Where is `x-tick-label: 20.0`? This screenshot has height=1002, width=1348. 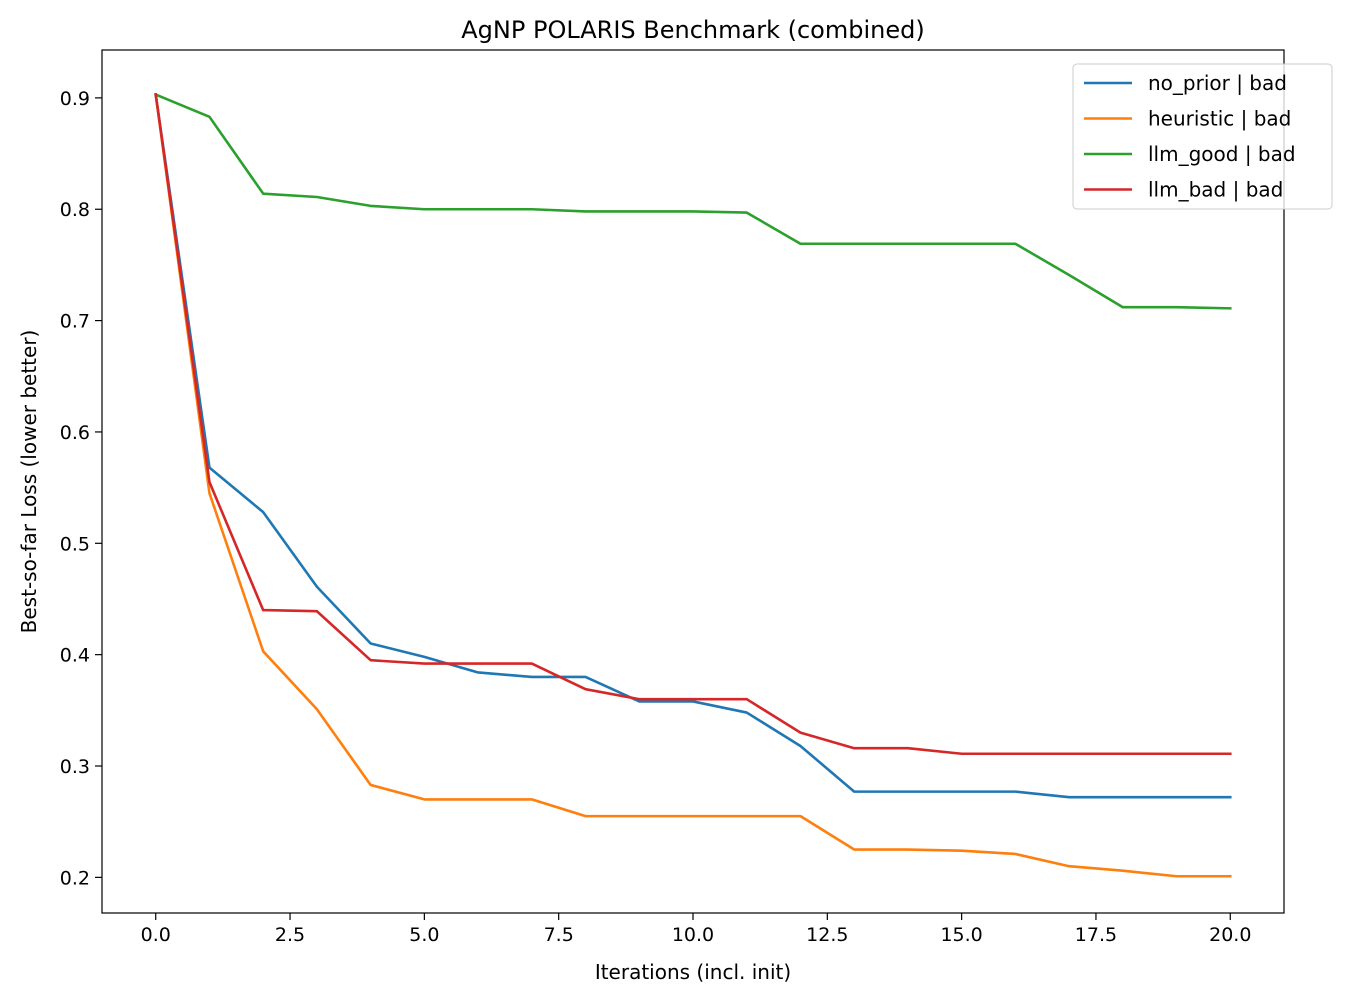
x-tick-label: 20.0 is located at coordinates (1230, 935).